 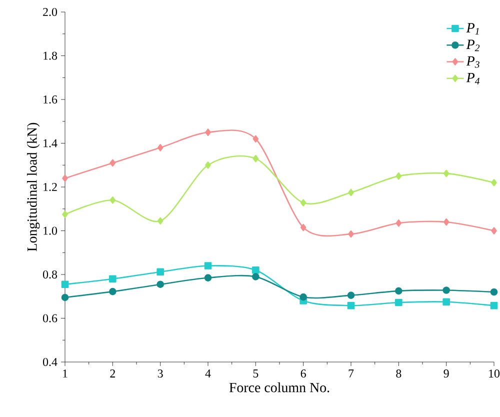 I want to click on x-tick-label: 5, so click(x=255, y=374).